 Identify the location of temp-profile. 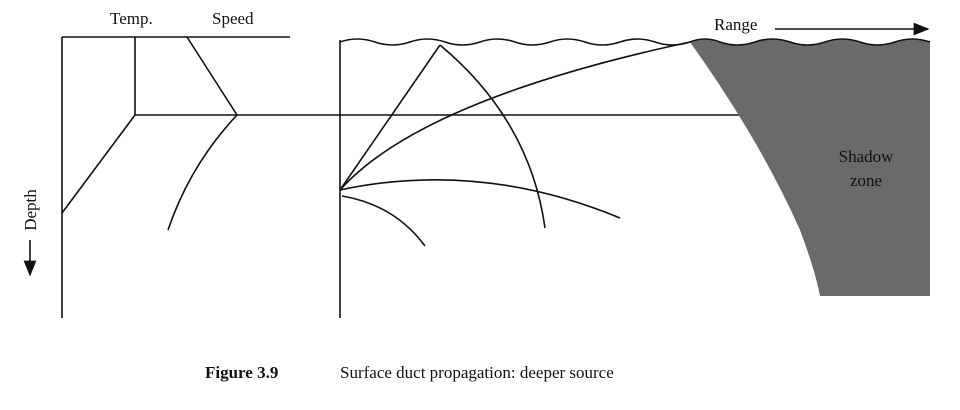
(98, 125).